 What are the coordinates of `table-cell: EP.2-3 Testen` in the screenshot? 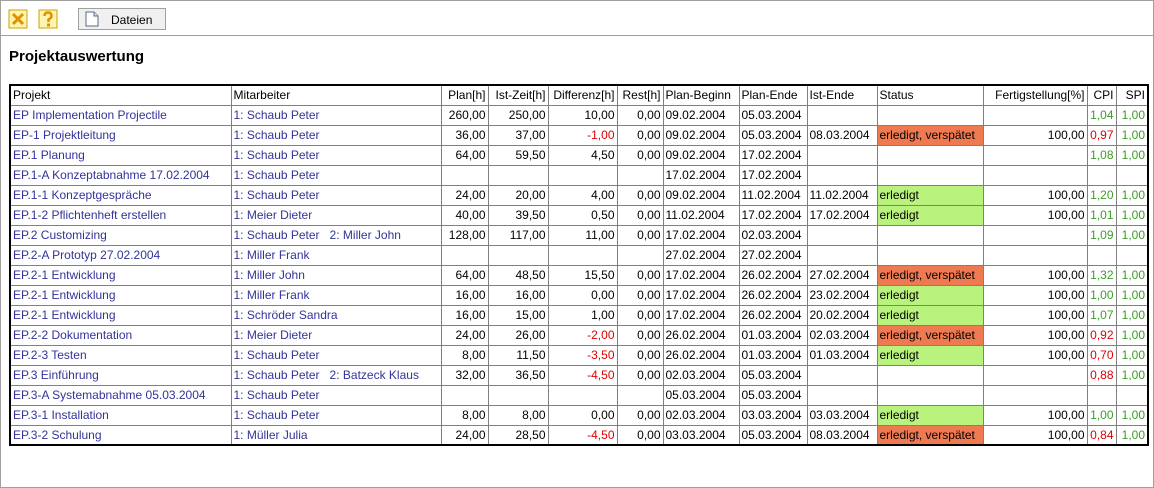 It's located at (120, 355).